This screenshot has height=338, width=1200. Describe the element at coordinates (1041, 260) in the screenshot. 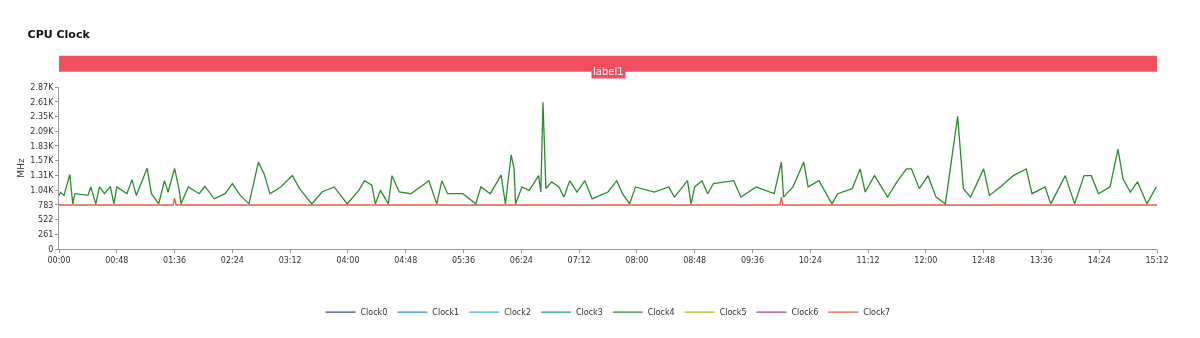

I see `x-tick-label: 13:36` at that location.